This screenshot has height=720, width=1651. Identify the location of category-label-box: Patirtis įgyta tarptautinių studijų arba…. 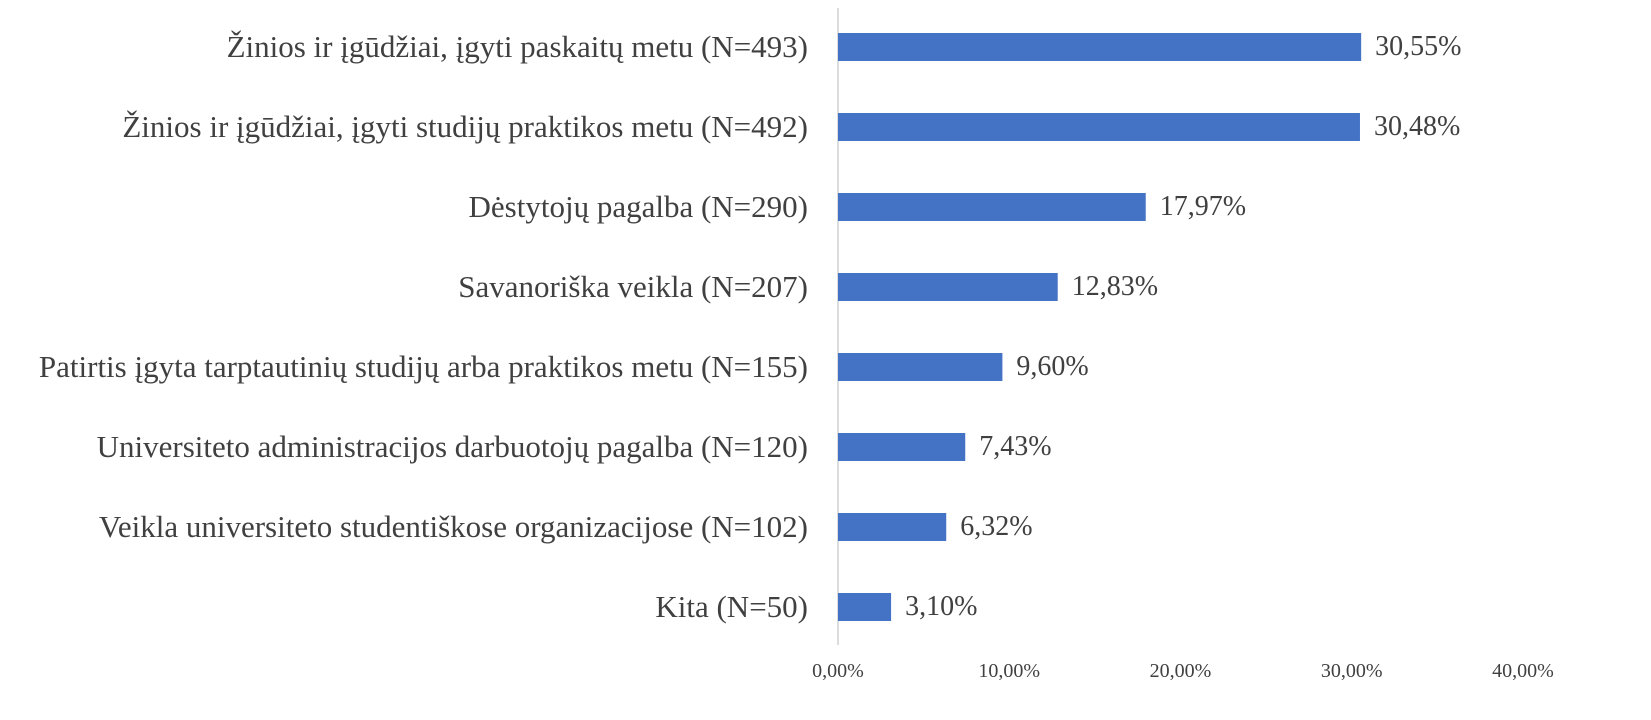
(404, 367).